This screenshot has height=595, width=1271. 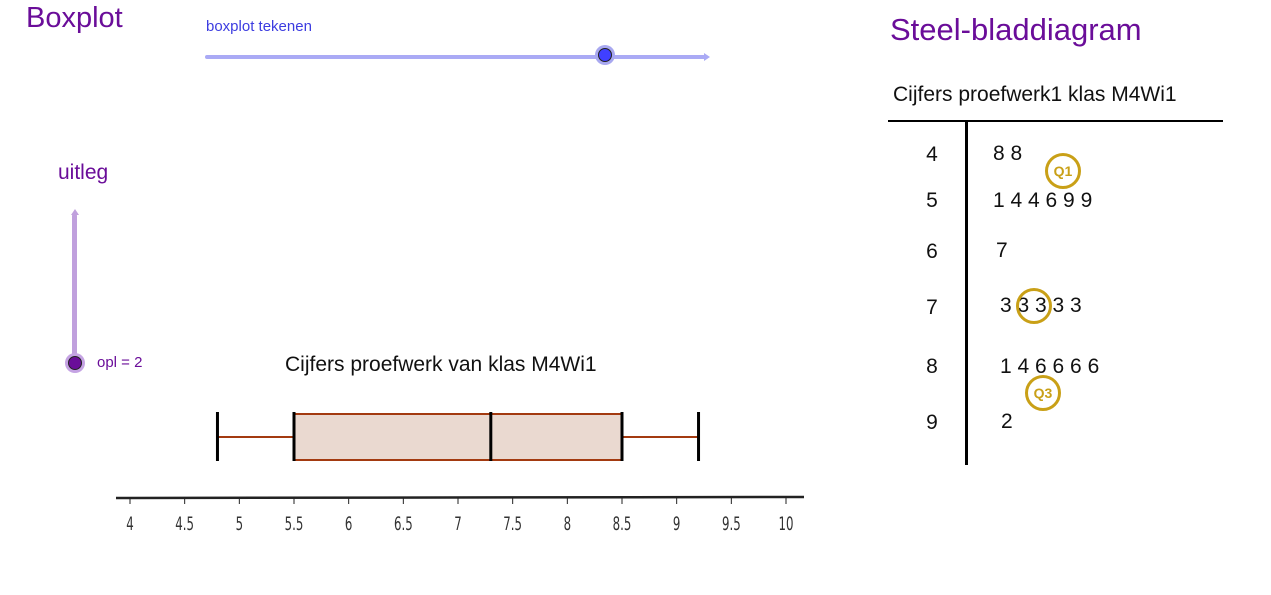 I want to click on draw-slider-track, so click(x=456, y=57).